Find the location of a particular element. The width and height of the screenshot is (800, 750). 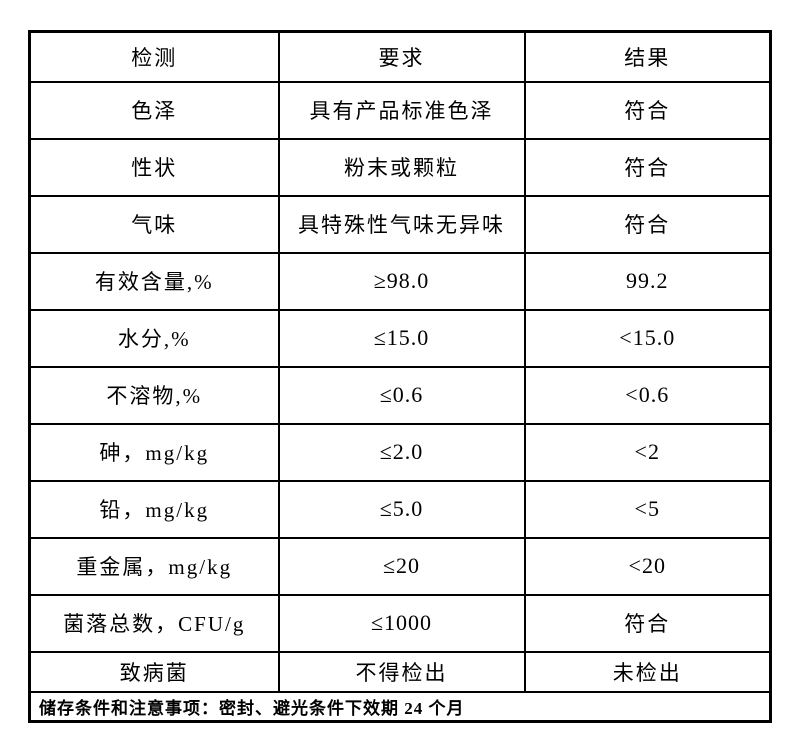

cell-requirement: 具有产品标准色泽 is located at coordinates (401, 110).